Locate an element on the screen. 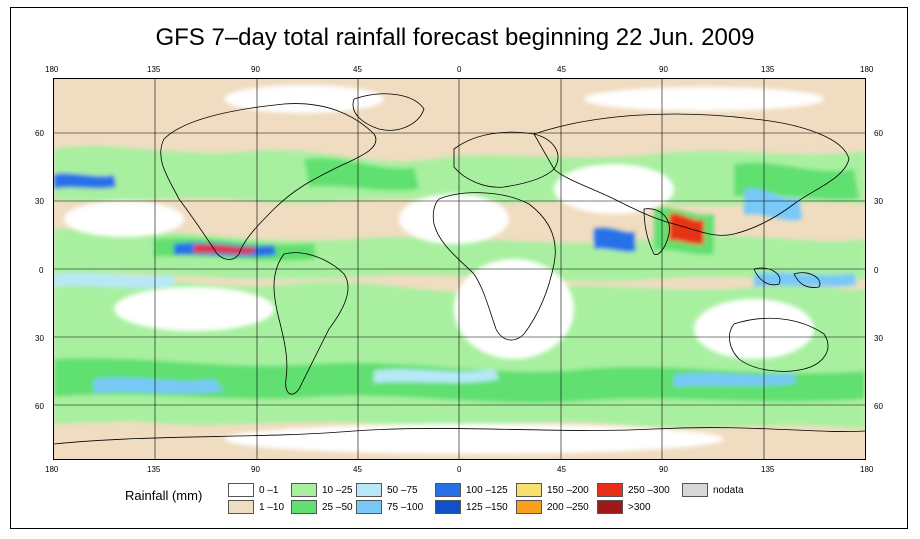 This screenshot has width=920, height=539. legend-label: 50 –75 is located at coordinates (402, 490).